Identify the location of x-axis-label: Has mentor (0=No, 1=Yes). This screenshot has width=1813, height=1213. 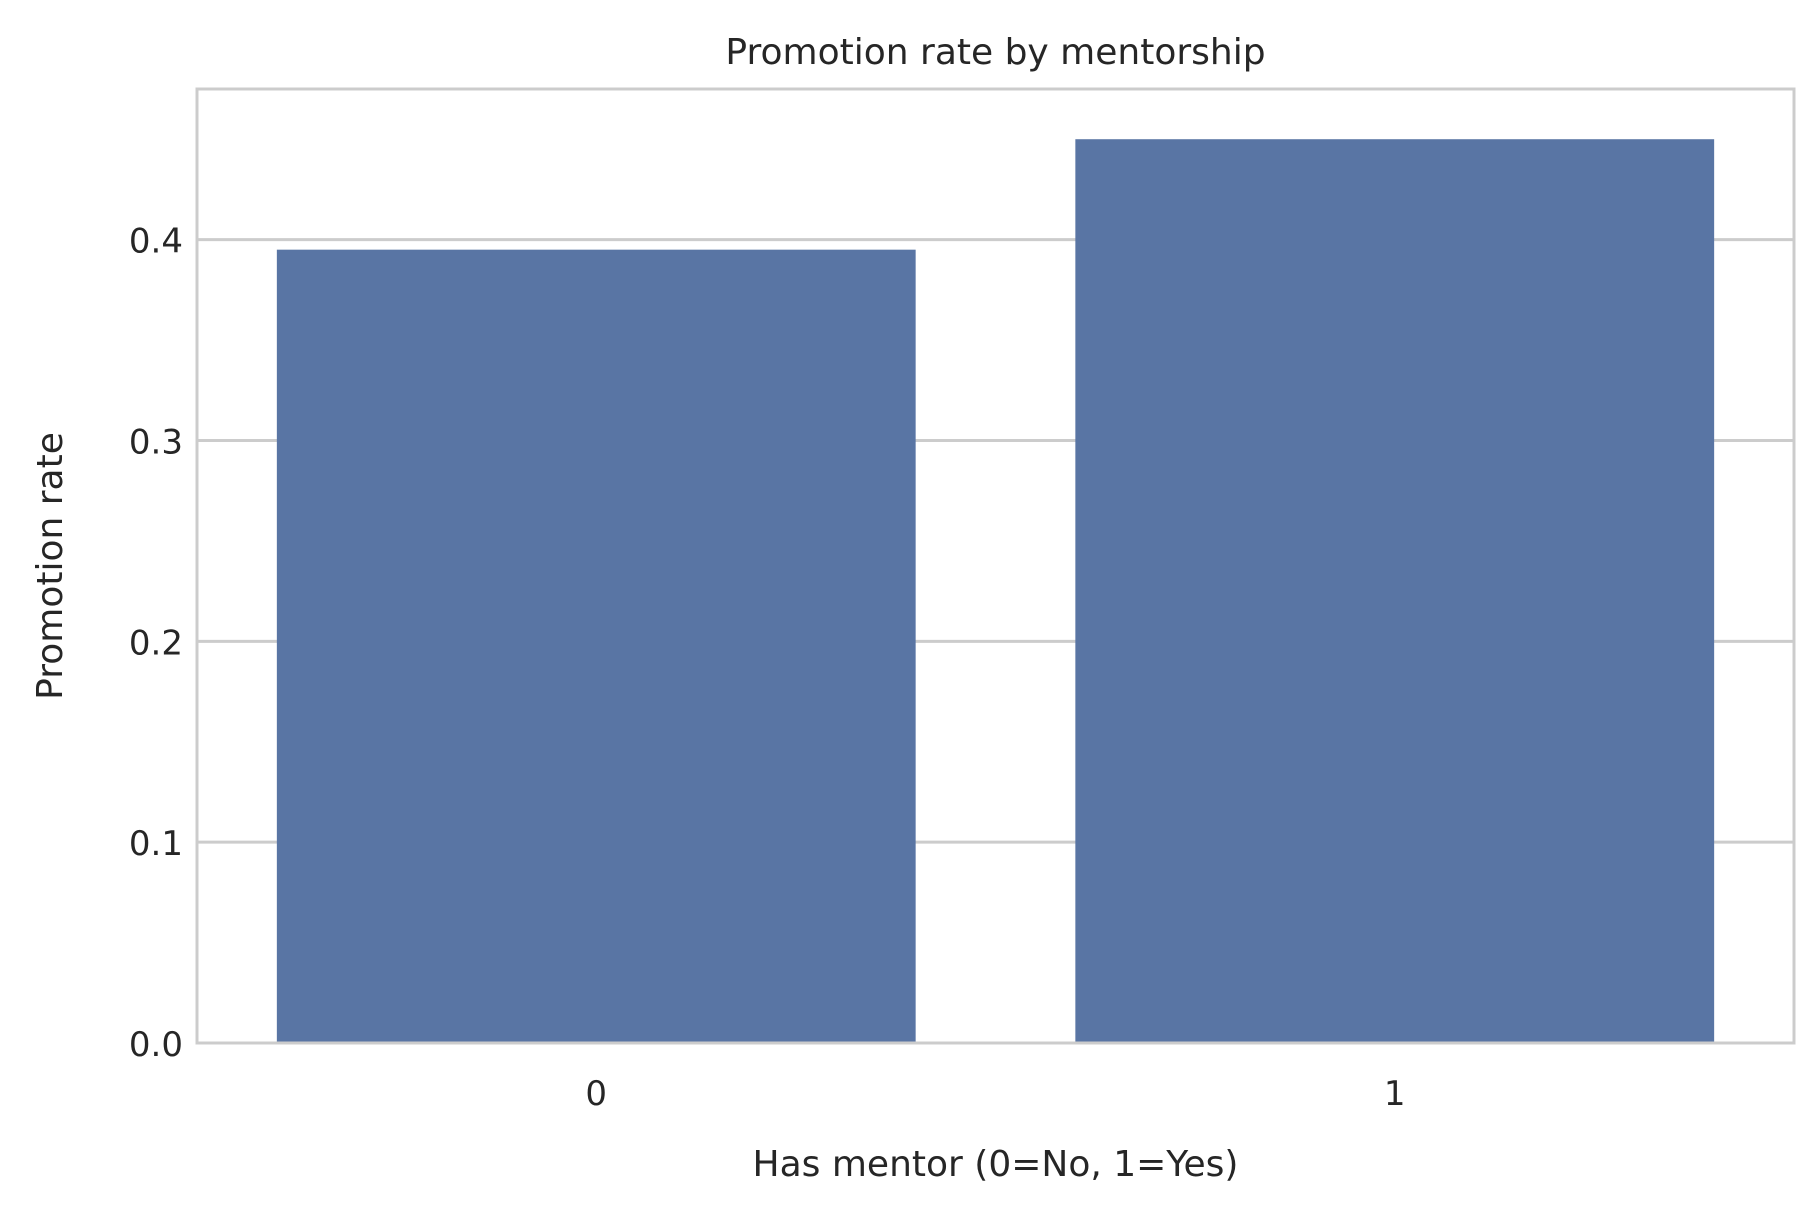
(996, 1164).